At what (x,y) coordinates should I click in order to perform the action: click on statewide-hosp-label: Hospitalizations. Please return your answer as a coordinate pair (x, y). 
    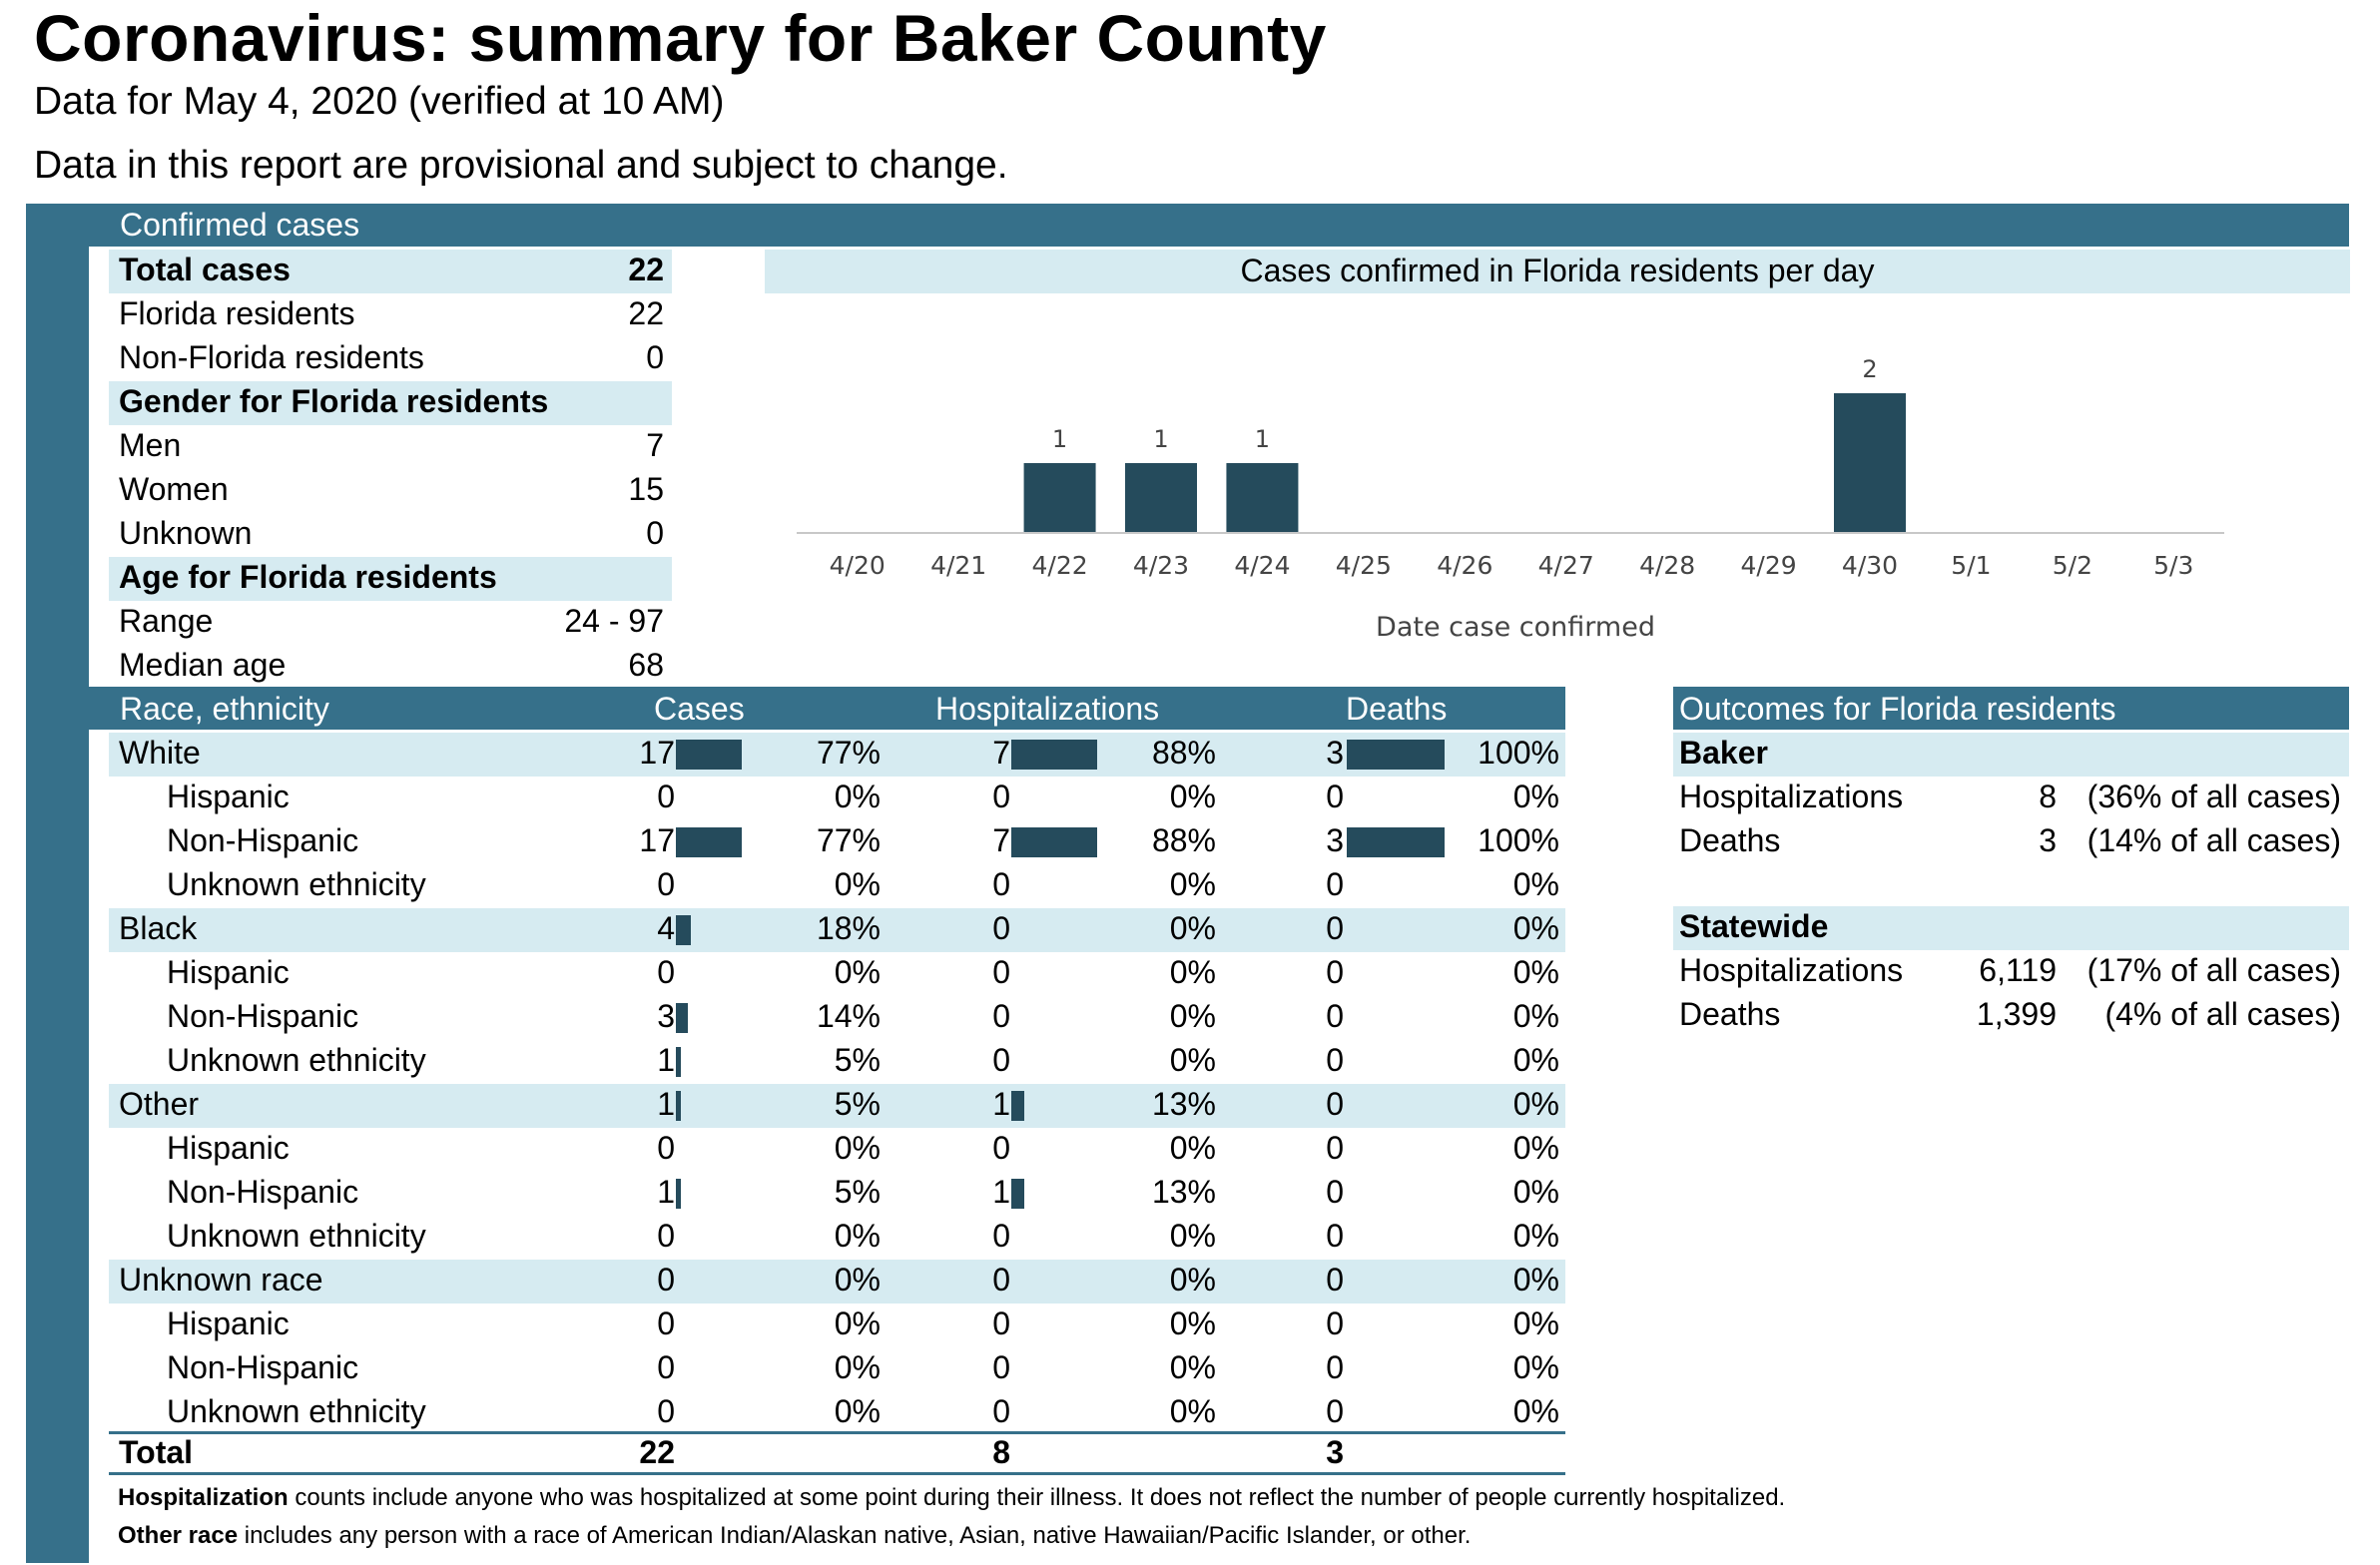
    Looking at the image, I should click on (1791, 970).